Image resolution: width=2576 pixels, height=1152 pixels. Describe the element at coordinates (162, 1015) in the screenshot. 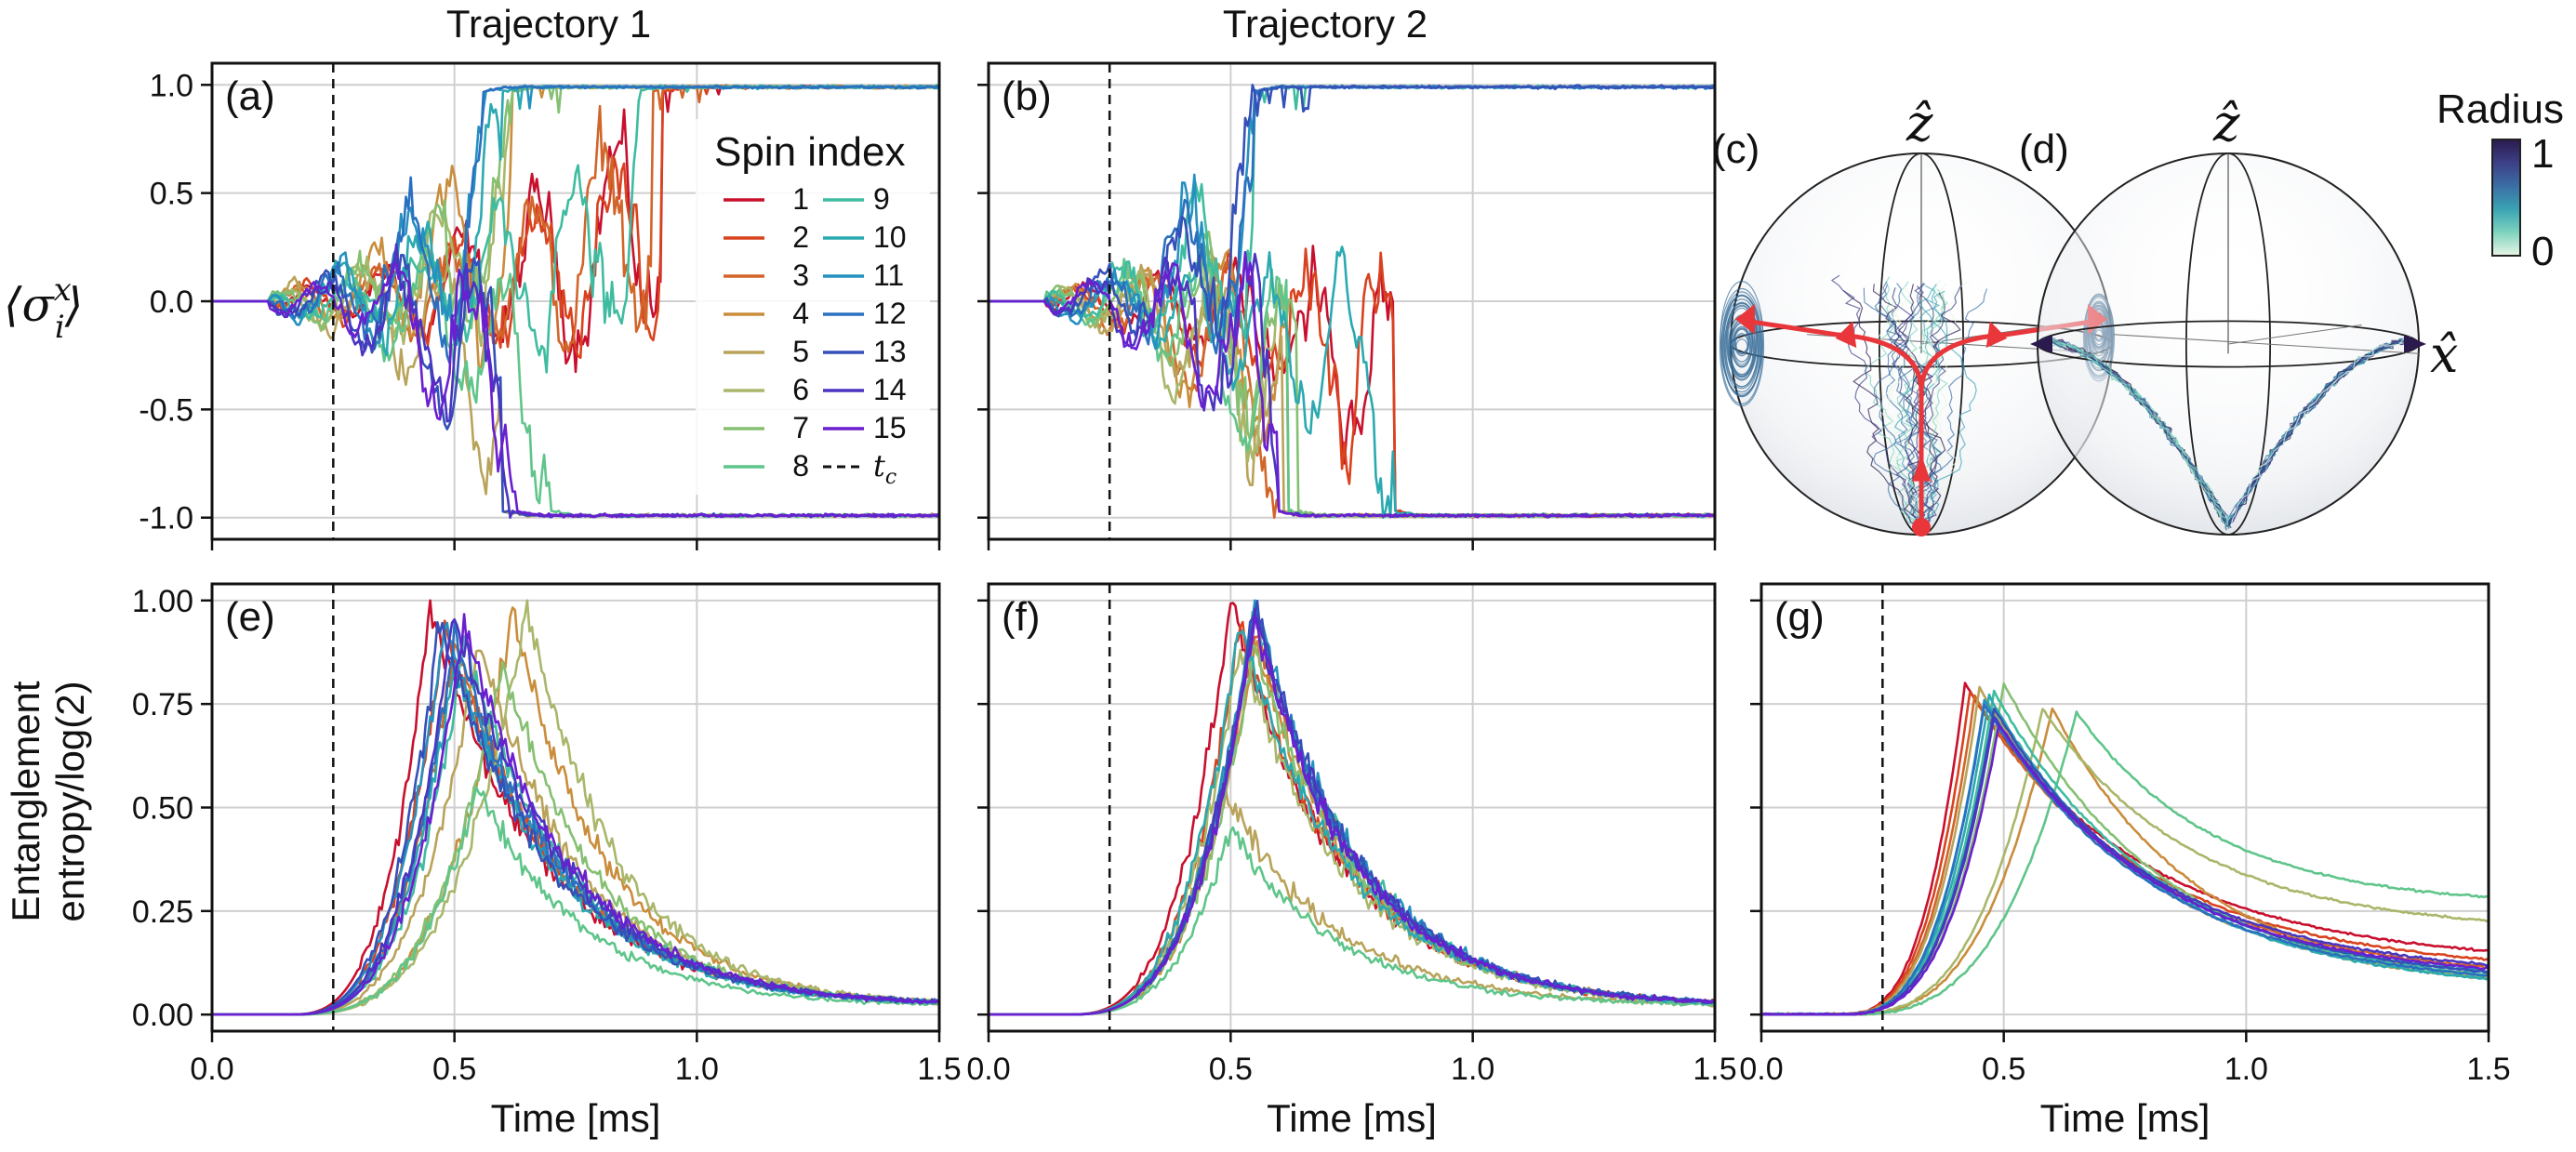

I see `ytick-label: 0.00` at that location.